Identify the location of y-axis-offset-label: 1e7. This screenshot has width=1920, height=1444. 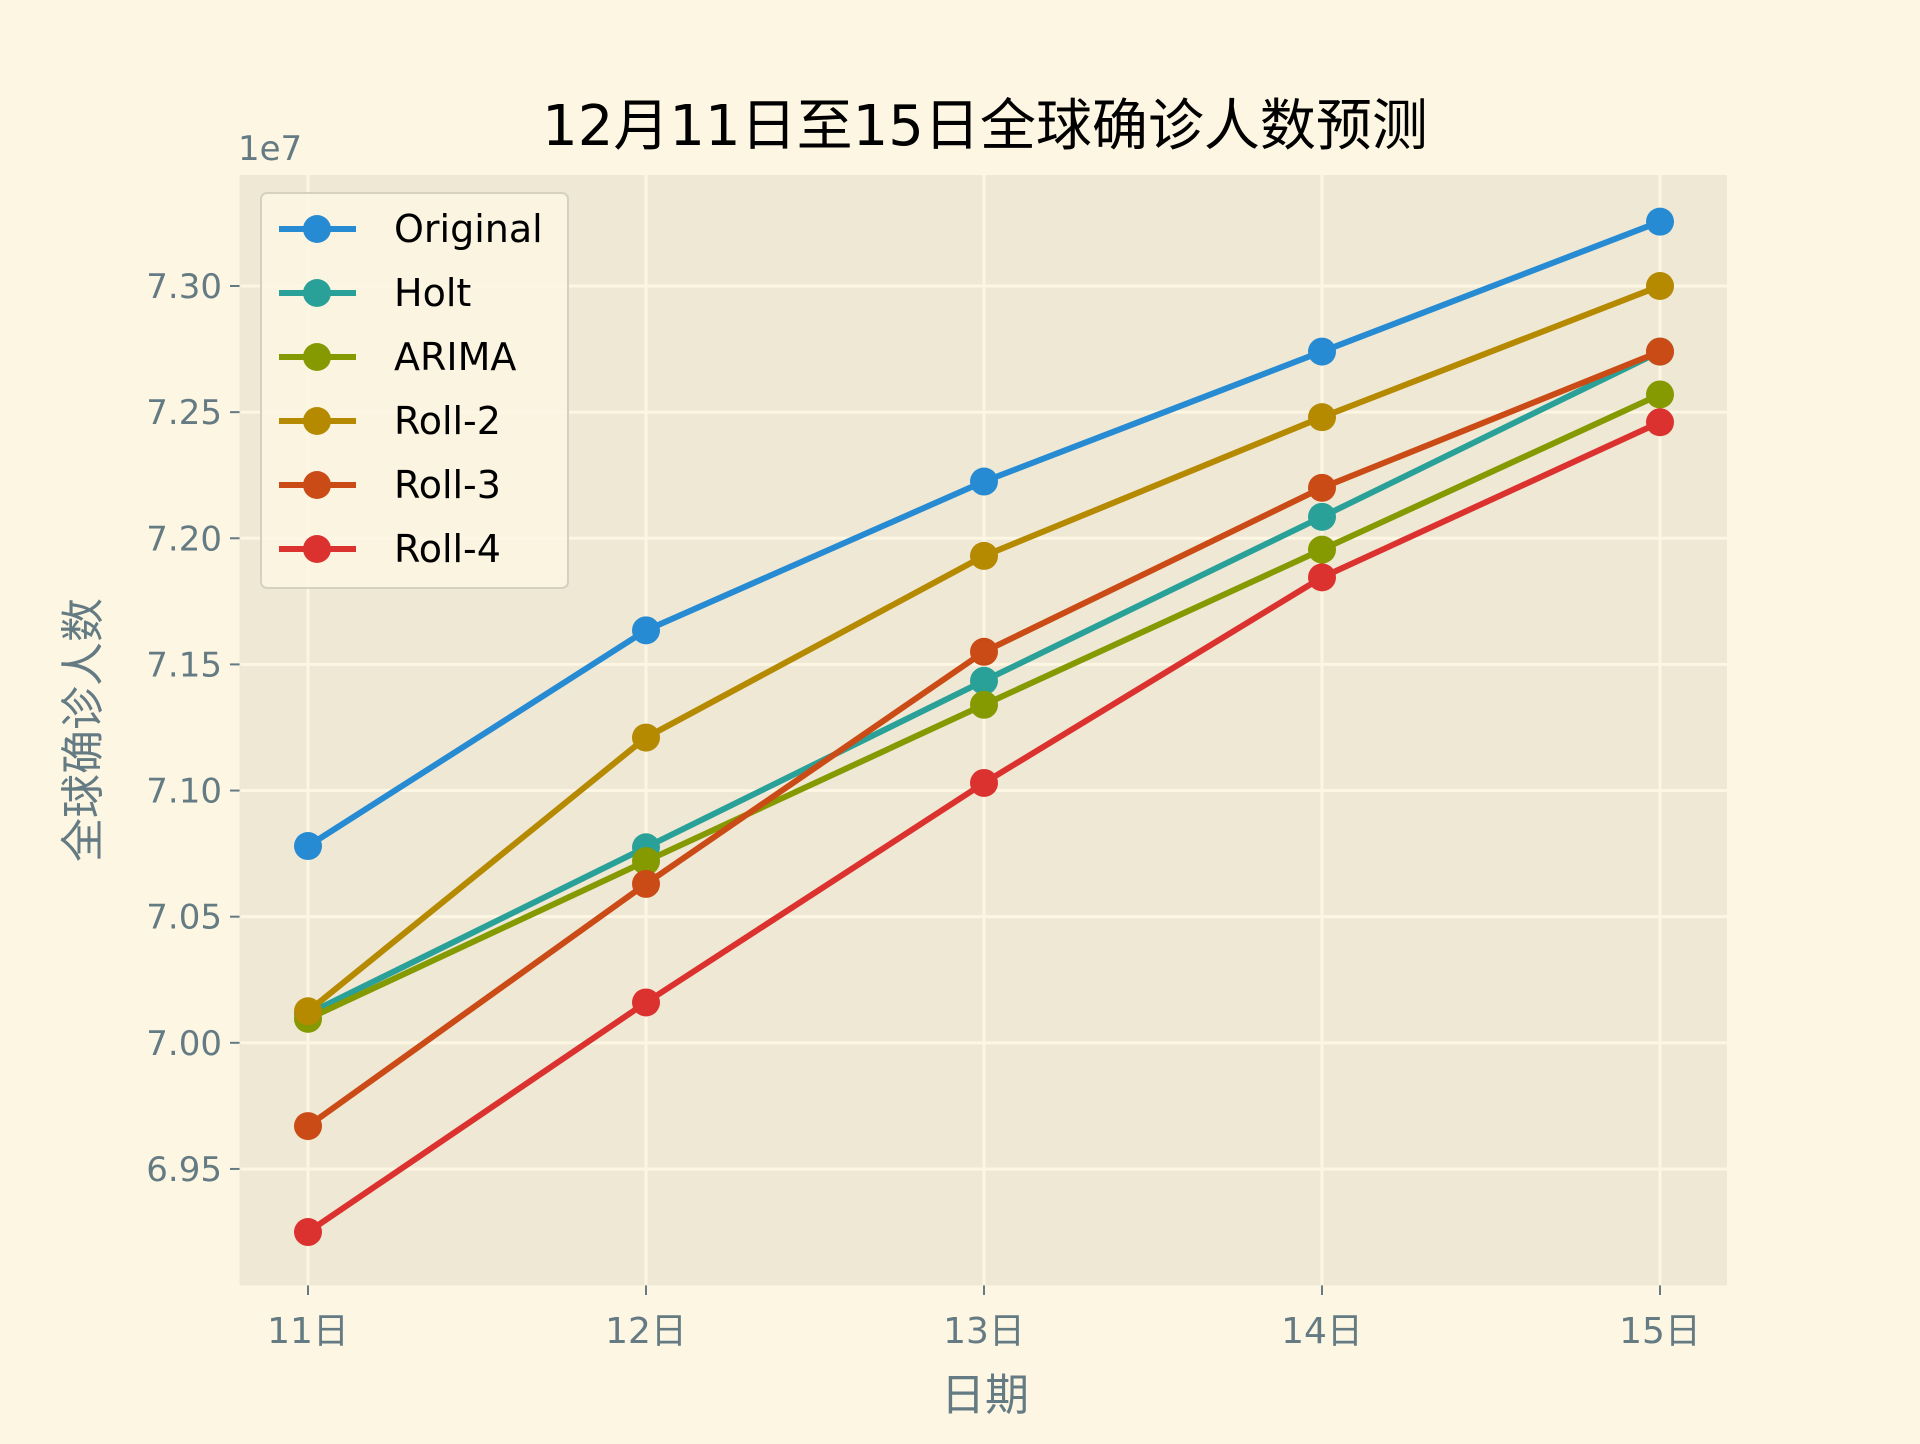
(270, 149).